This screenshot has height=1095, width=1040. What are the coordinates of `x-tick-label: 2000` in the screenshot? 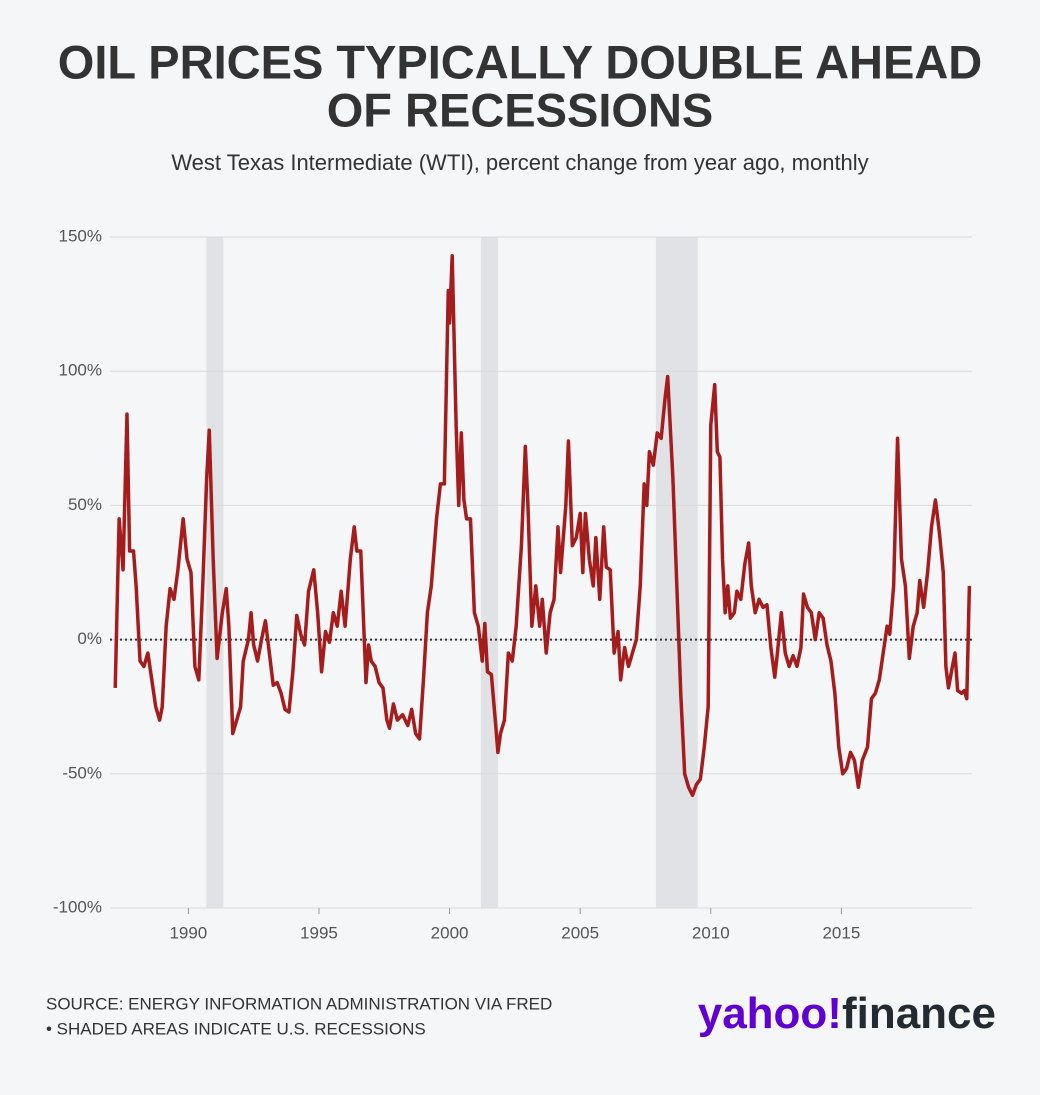 It's located at (450, 932).